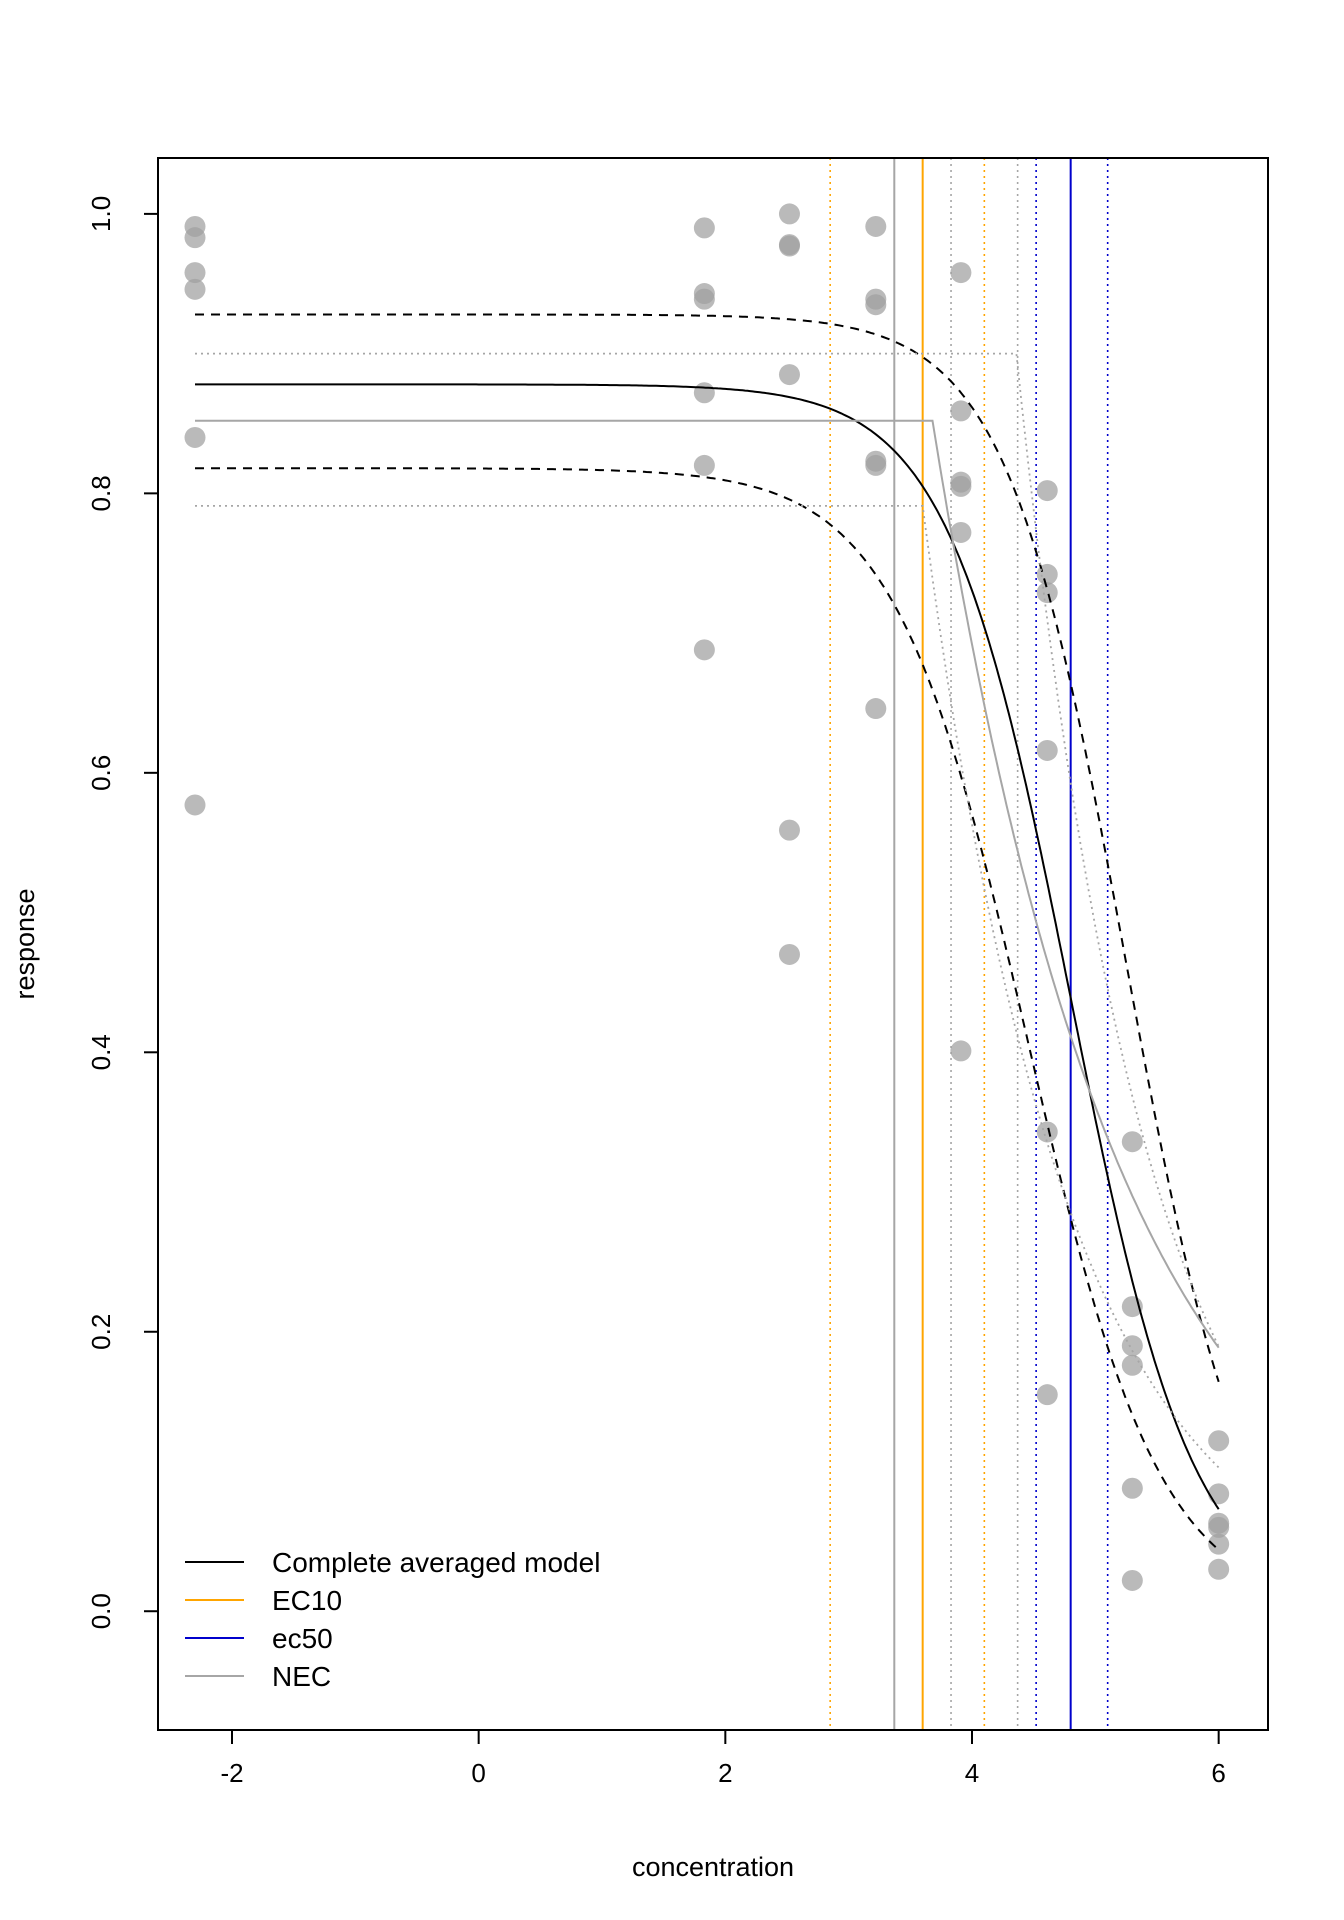 Image resolution: width=1344 pixels, height=1920 pixels. I want to click on y-axis: 0.0 0.2 0.4 0.6 0.8 1.0, so click(122, 912).